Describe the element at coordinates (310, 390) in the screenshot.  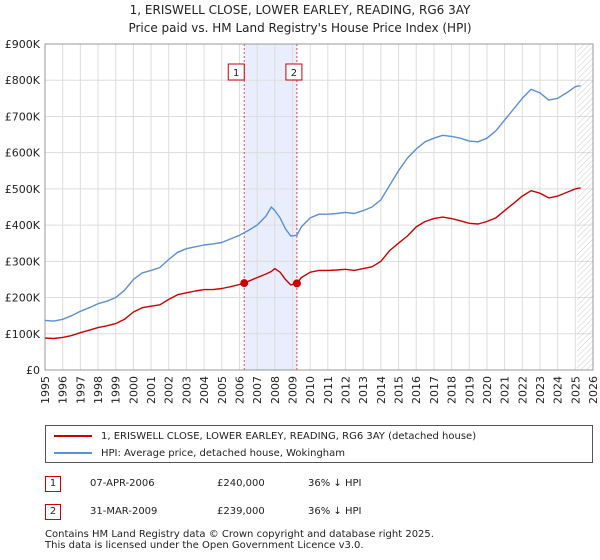
I see `x-tick-label: 2010` at that location.